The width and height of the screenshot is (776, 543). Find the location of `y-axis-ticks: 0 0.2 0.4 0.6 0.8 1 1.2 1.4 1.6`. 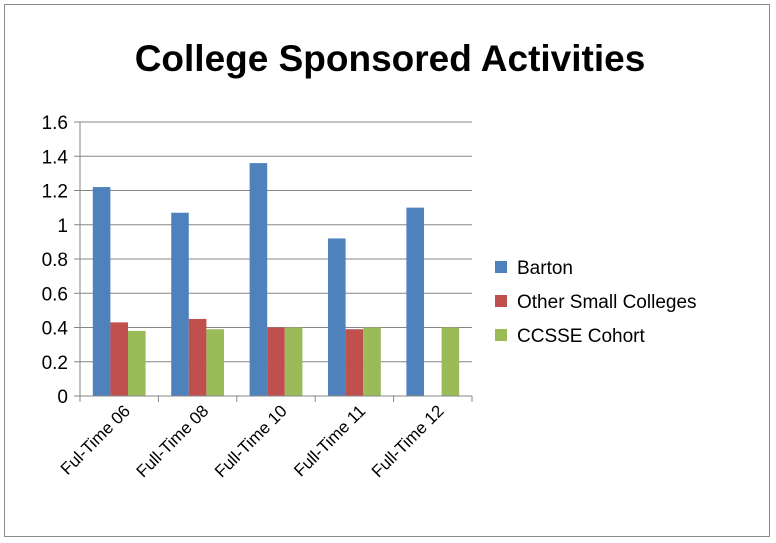

y-axis-ticks: 0 0.2 0.4 0.6 0.8 1 1.2 1.4 1.6 is located at coordinates (61, 260).